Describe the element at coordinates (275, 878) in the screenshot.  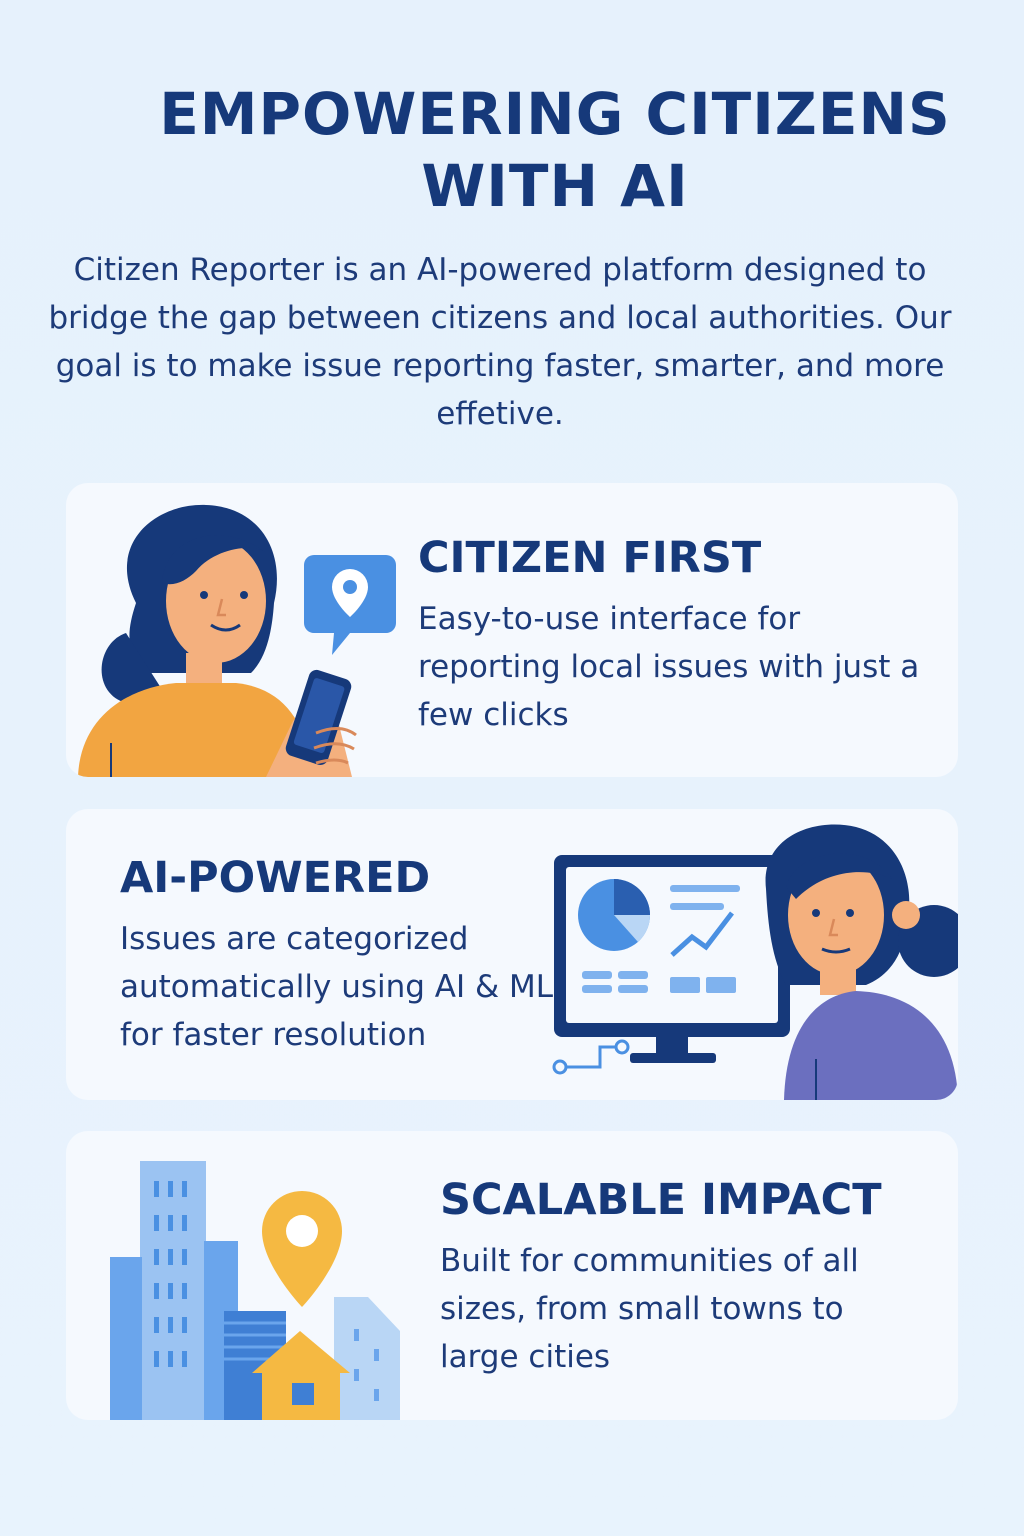
I see `feature-title: AI-POWERED` at that location.